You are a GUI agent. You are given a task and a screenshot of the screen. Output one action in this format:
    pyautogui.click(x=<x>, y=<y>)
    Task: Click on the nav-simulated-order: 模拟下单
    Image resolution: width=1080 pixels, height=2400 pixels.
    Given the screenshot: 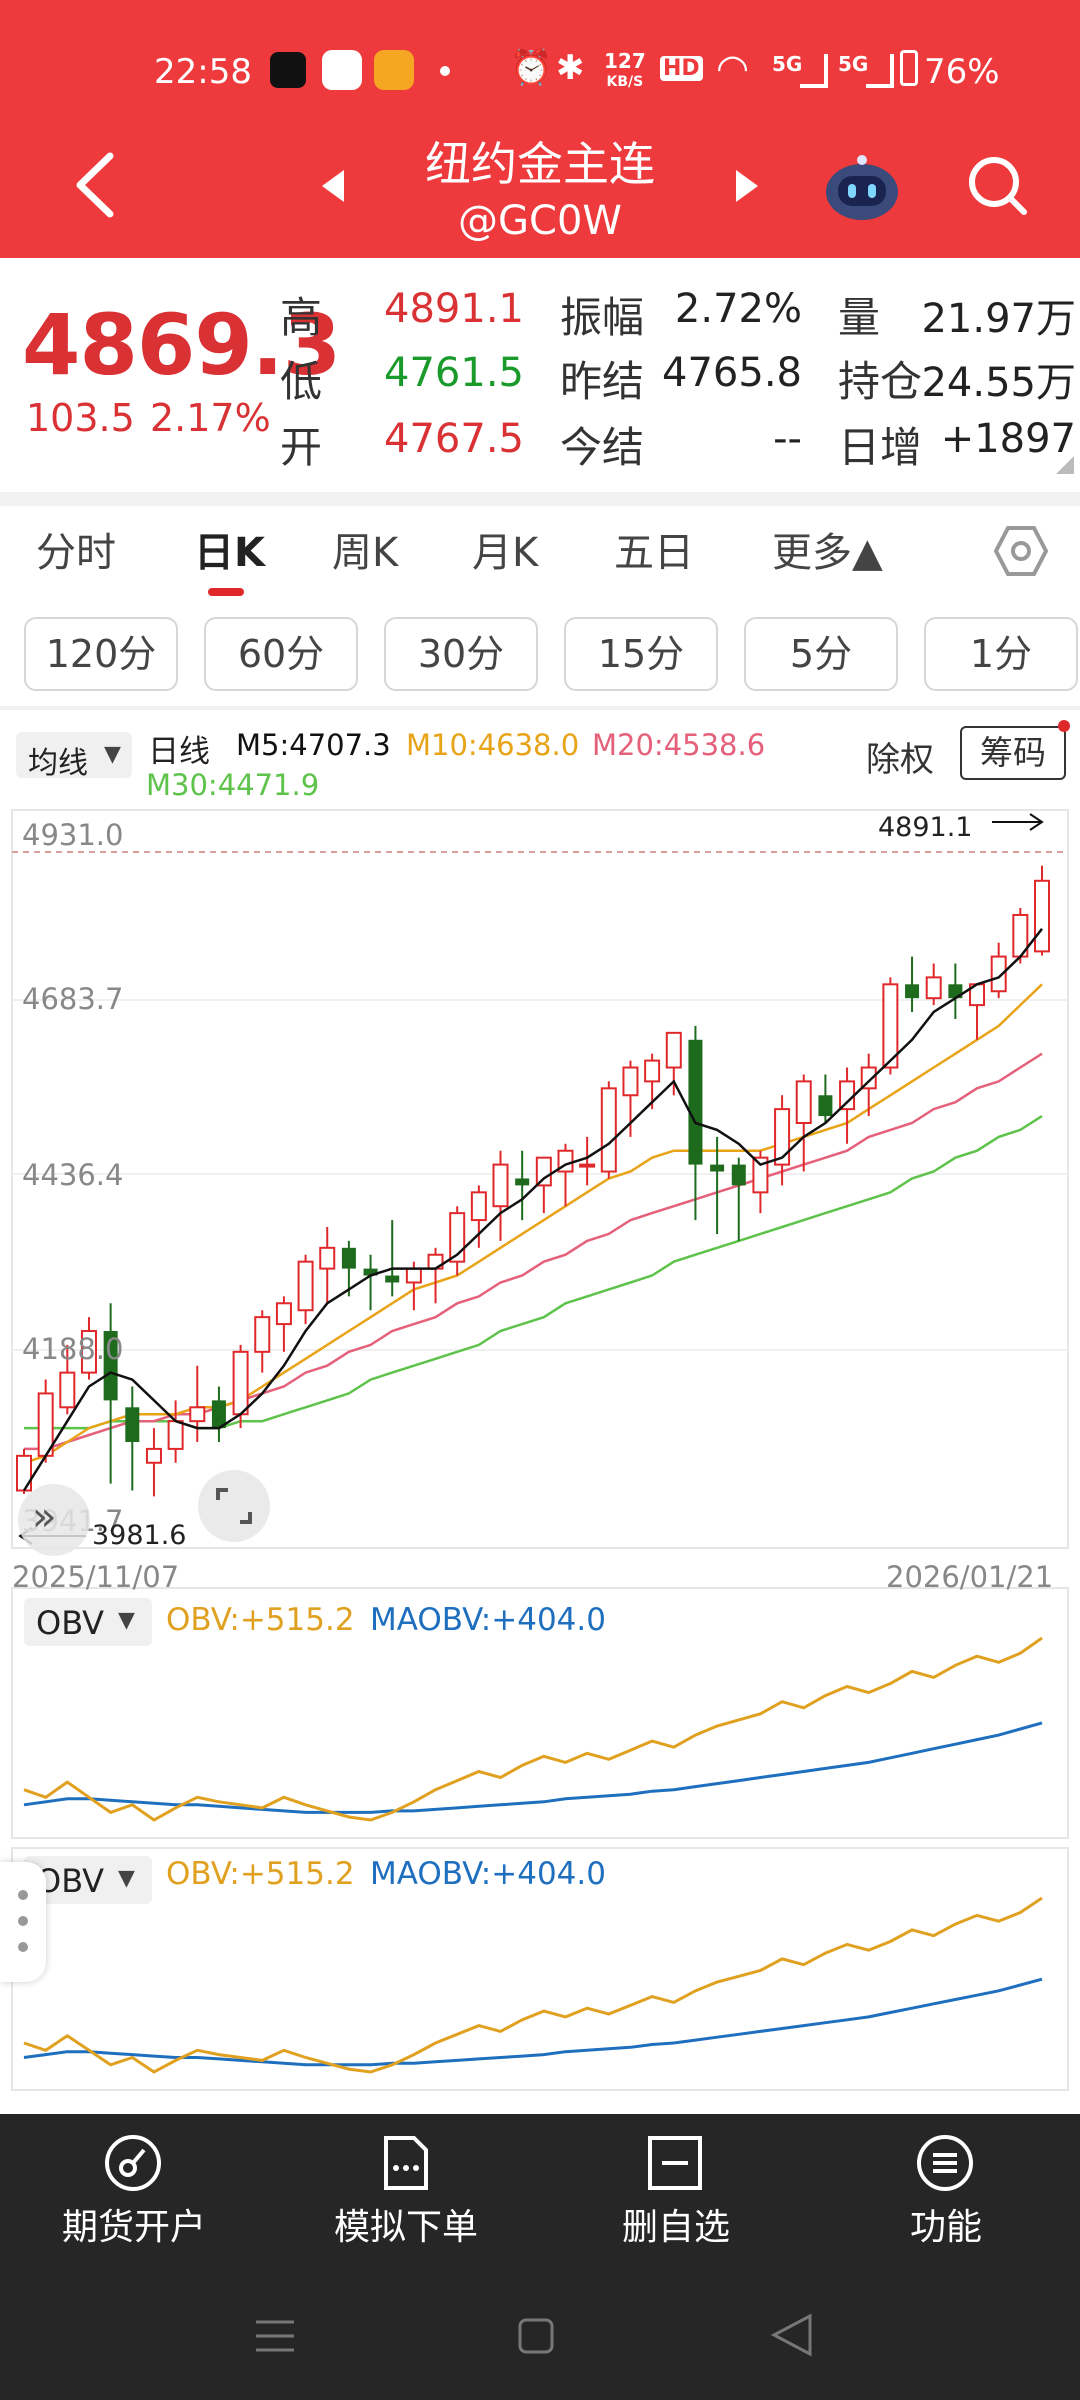 What is the action you would take?
    pyautogui.click(x=405, y=2227)
    